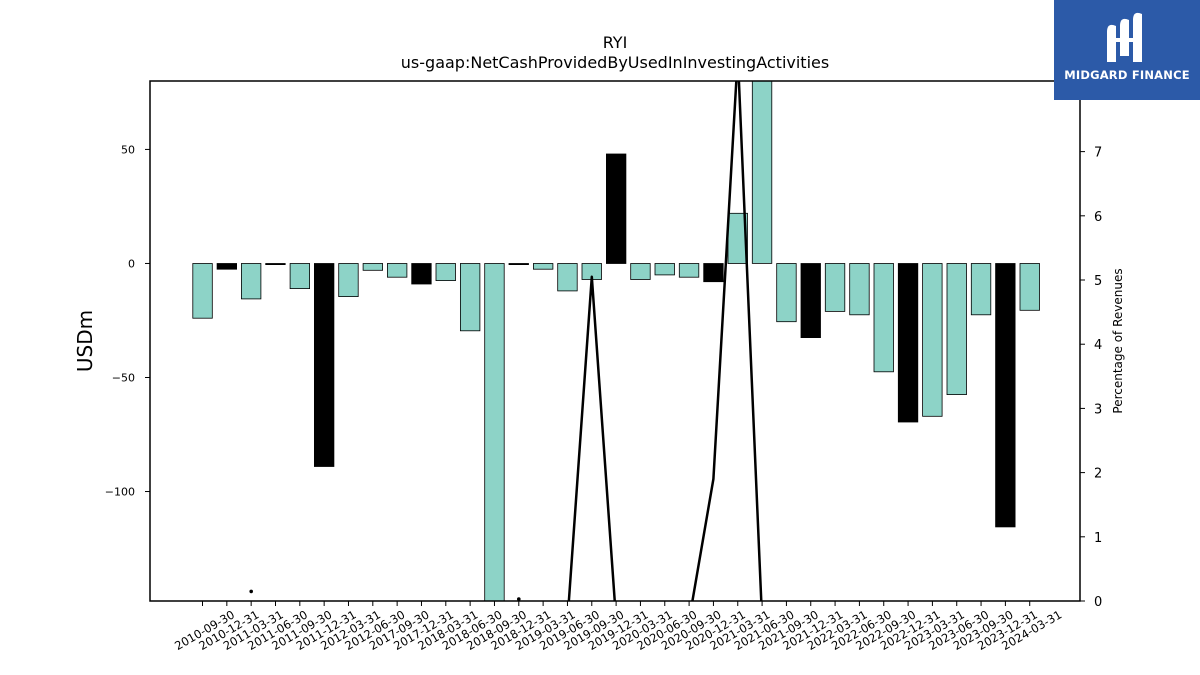 The width and height of the screenshot is (1200, 675). What do you see at coordinates (615, 42) in the screenshot?
I see `chart-title: RYI` at bounding box center [615, 42].